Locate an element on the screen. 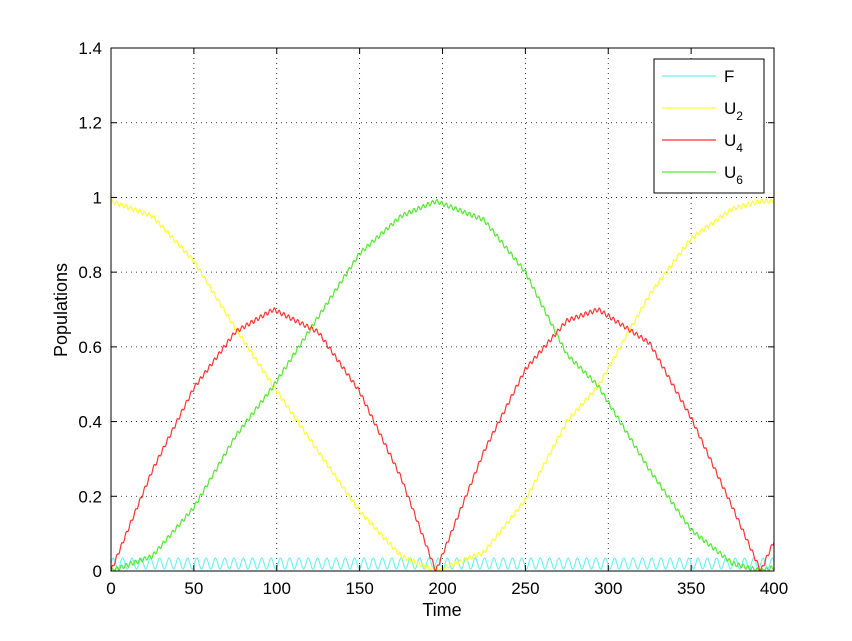 This screenshot has width=852, height=641. x-axis-title: Time is located at coordinates (441, 610).